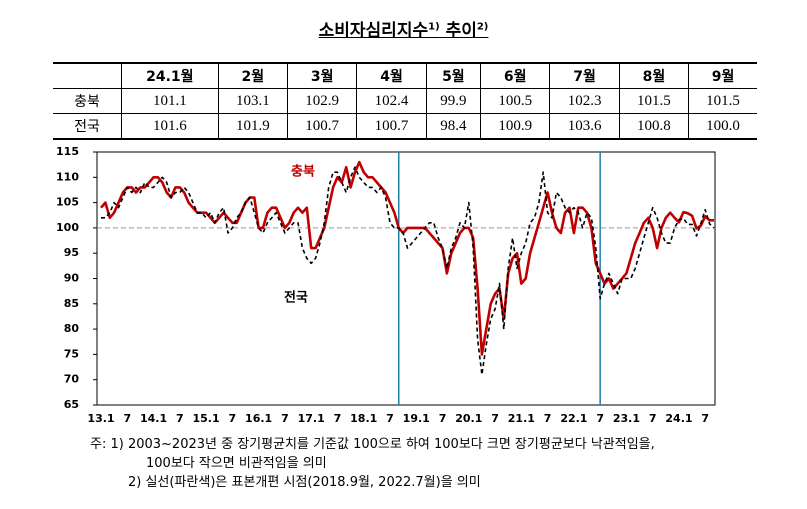 Image resolution: width=807 pixels, height=509 pixels. I want to click on row-label: 충북, so click(87, 101).